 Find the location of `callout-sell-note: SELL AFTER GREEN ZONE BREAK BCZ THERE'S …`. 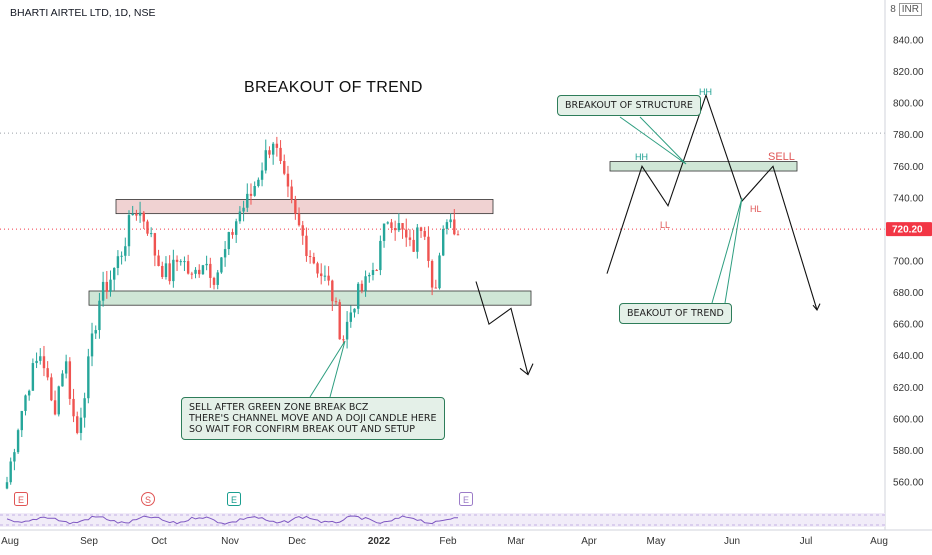

callout-sell-note: SELL AFTER GREEN ZONE BREAK BCZ THERE'S … is located at coordinates (313, 418).